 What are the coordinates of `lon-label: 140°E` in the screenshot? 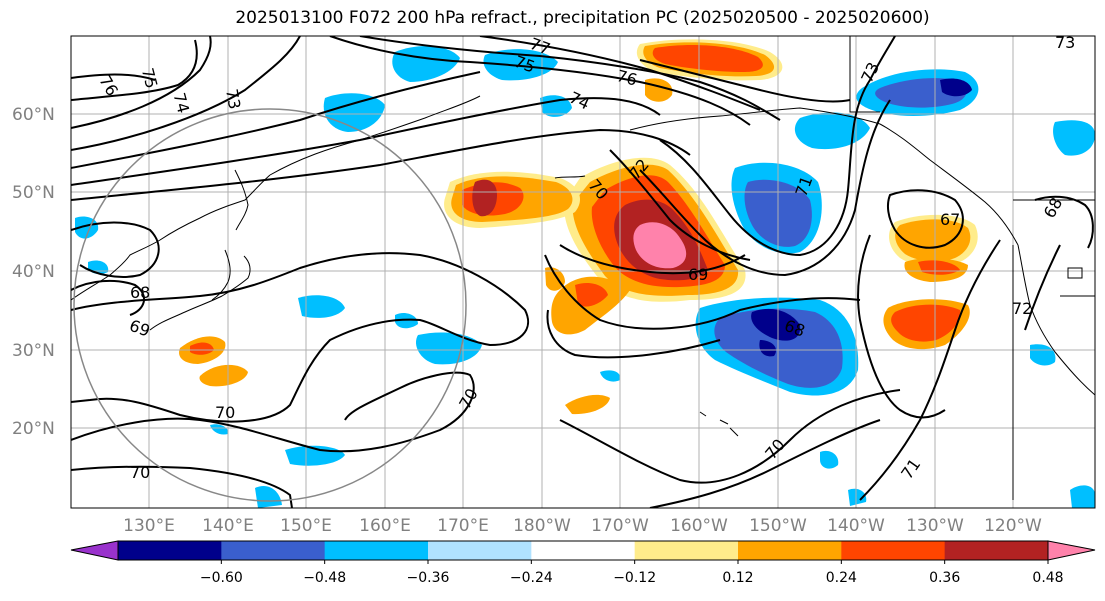 It's located at (228, 526).